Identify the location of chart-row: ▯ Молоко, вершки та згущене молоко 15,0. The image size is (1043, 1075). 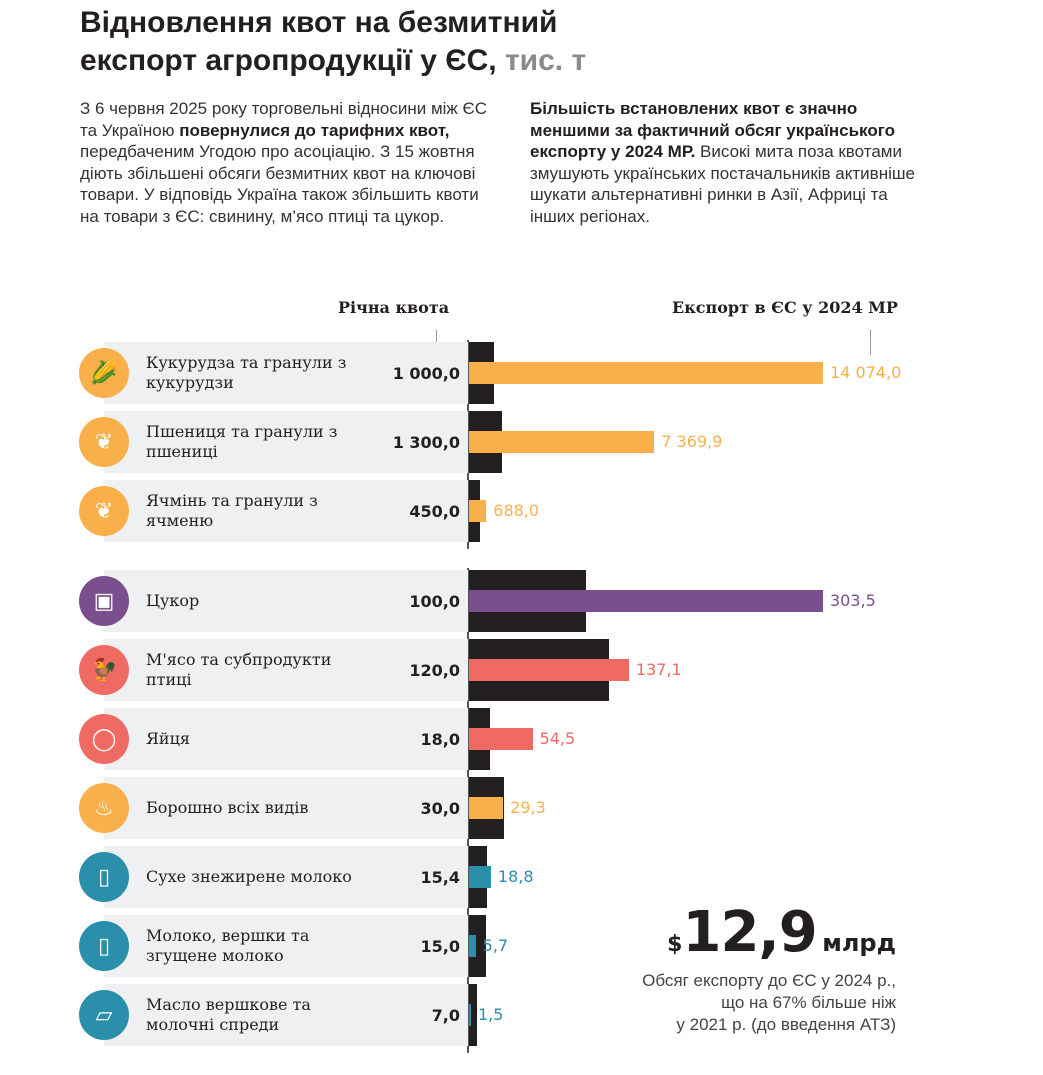
(273, 946).